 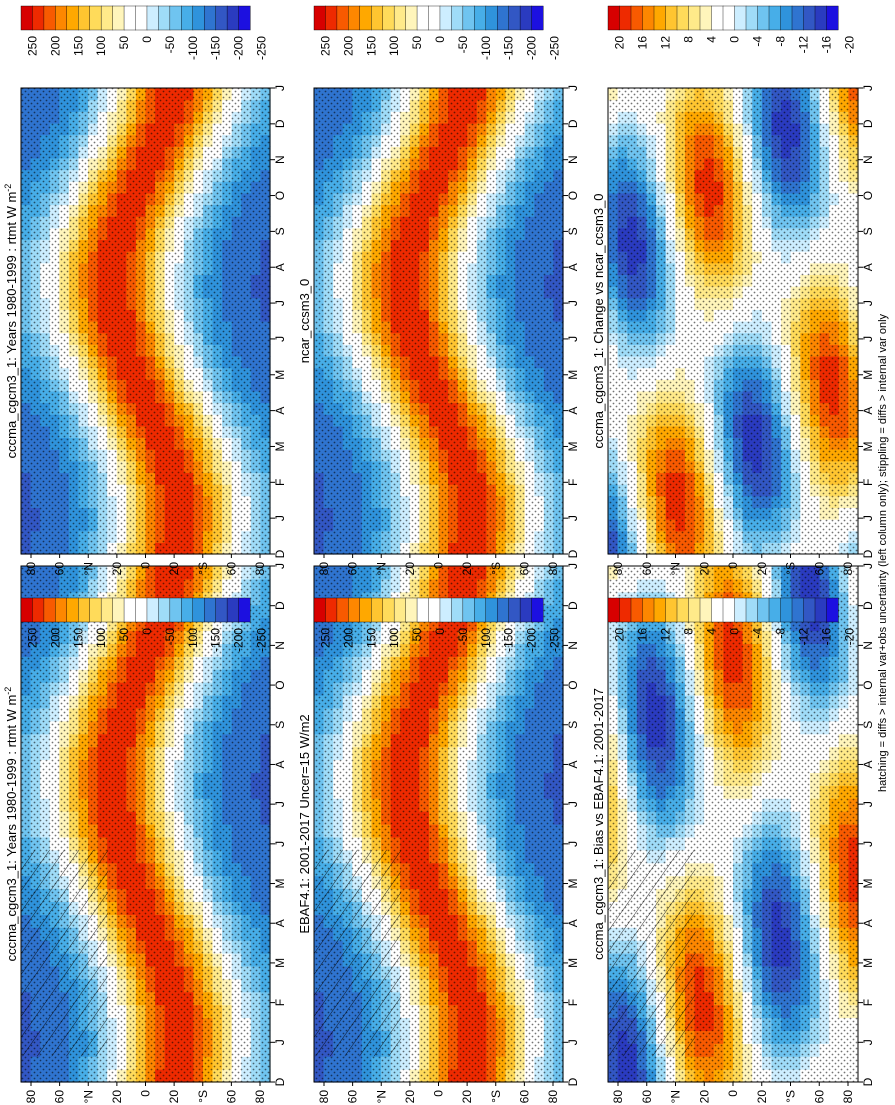 What do you see at coordinates (758, 633) in the screenshot?
I see `colorbar-tick-label: -4` at bounding box center [758, 633].